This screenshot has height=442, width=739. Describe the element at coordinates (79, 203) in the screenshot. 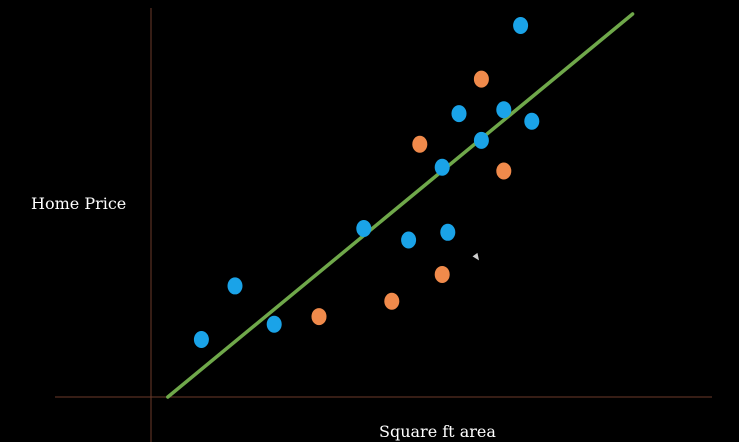

I see `y-axis-label: Home Price` at that location.